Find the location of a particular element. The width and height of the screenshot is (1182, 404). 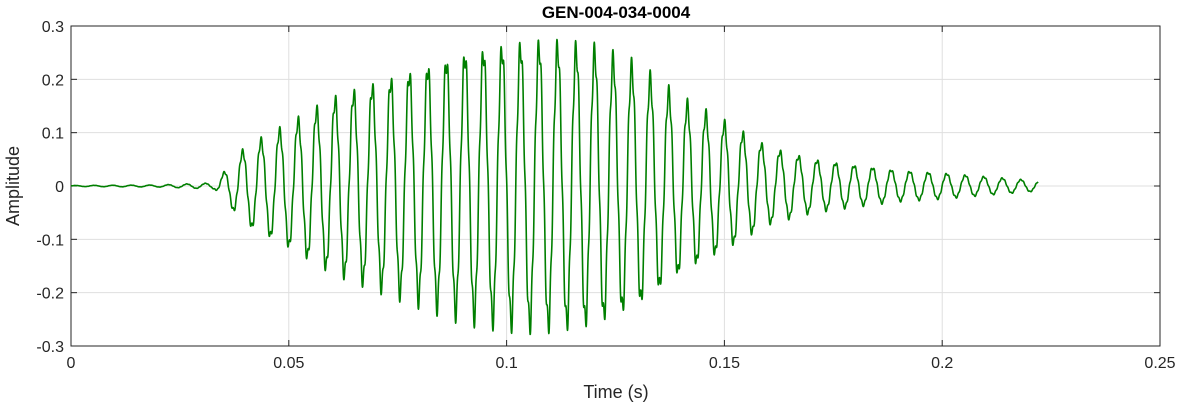

y-tick-label: -0.2 is located at coordinates (50, 294).